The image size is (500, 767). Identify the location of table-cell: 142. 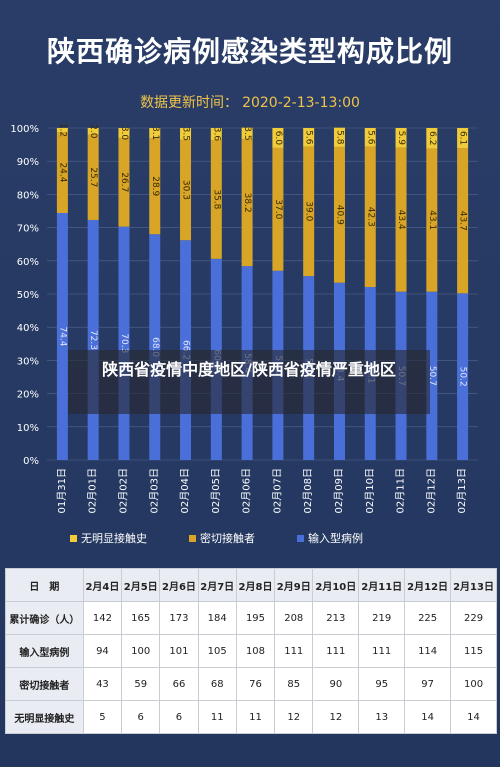
(102, 618).